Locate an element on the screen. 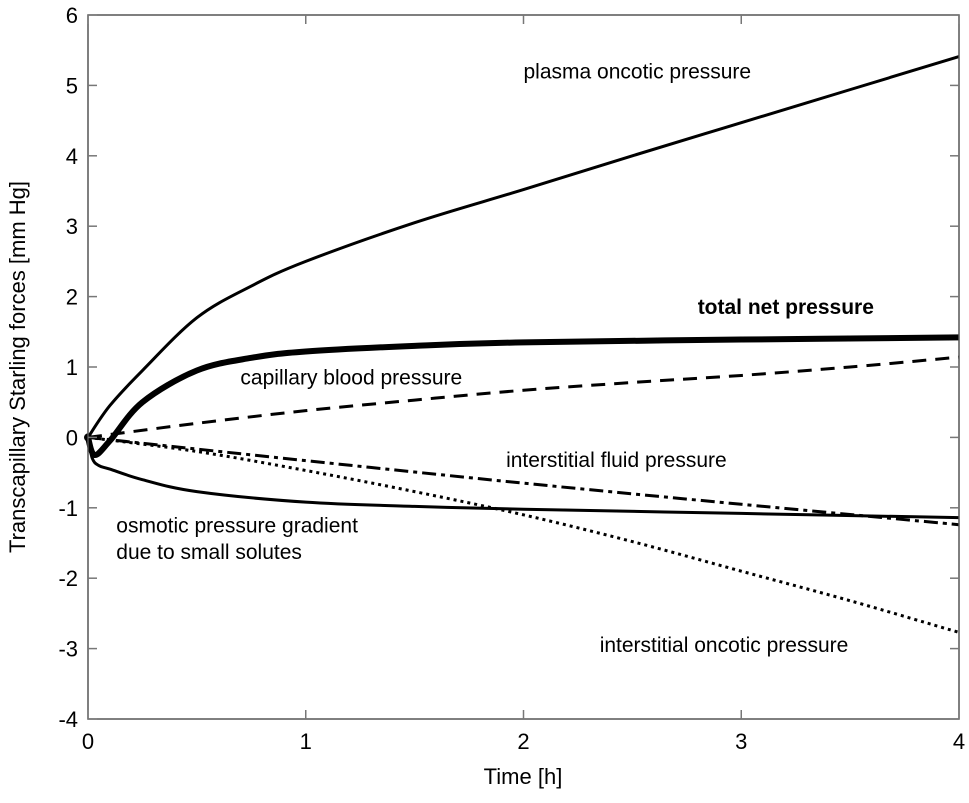 Image resolution: width=969 pixels, height=803 pixels. y-tick-label: 2 is located at coordinates (72, 297).